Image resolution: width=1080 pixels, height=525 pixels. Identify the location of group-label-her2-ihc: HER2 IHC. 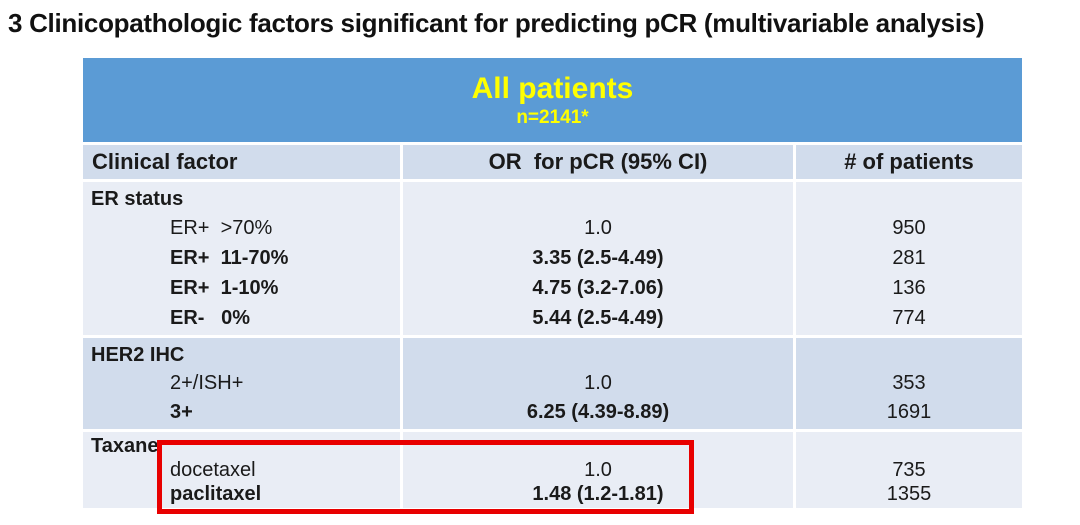
(138, 355).